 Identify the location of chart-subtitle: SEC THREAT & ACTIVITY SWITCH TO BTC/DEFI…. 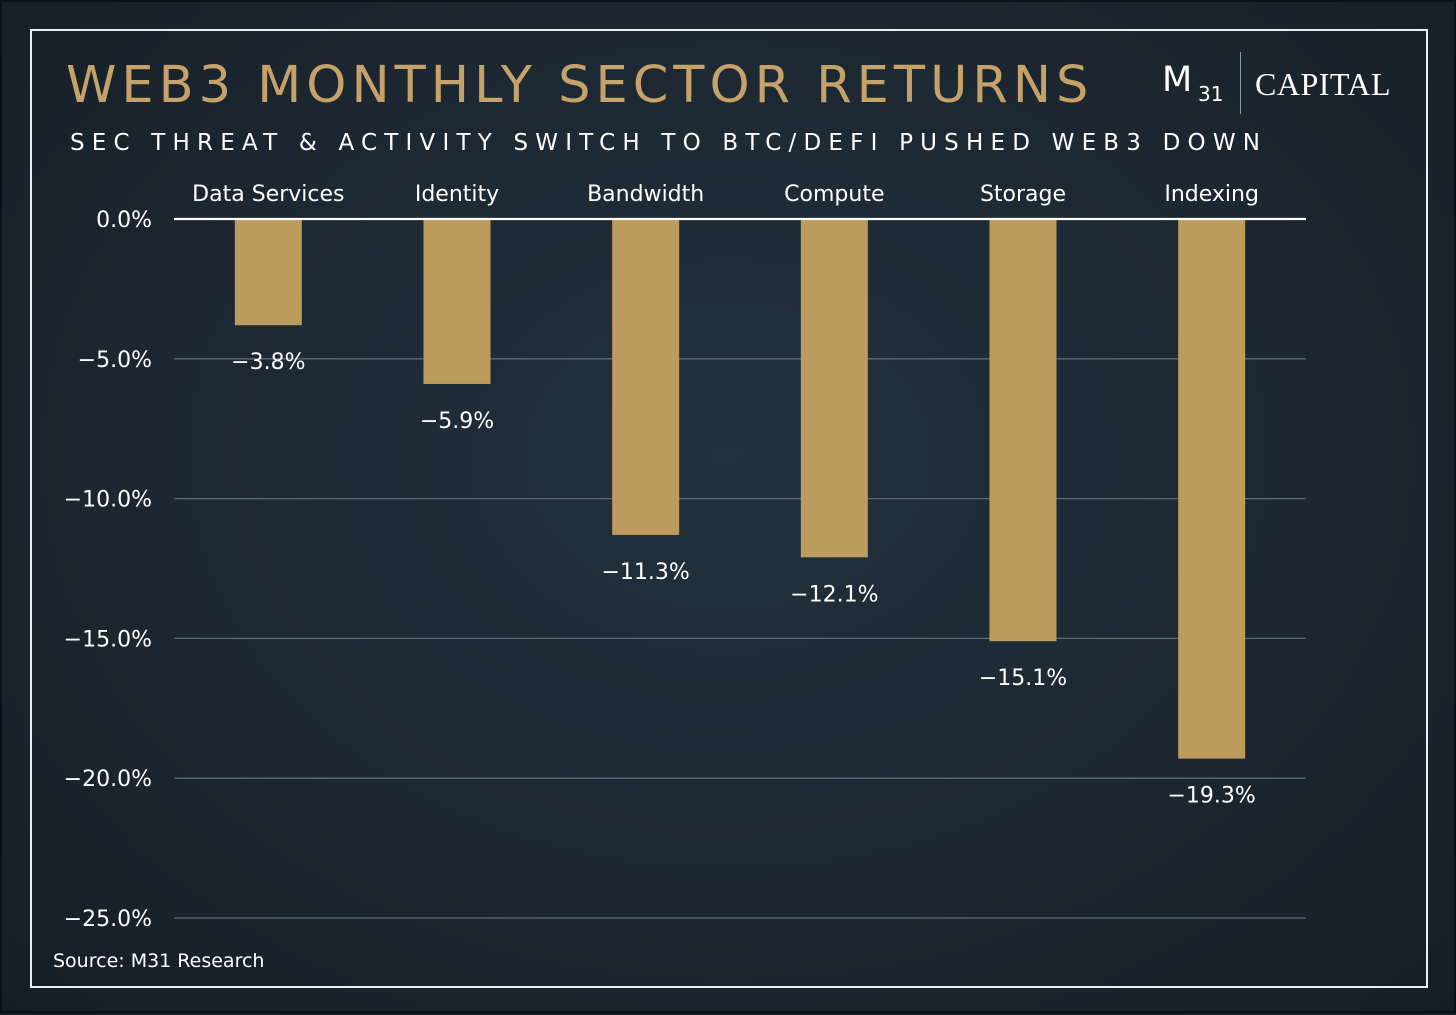
(669, 143).